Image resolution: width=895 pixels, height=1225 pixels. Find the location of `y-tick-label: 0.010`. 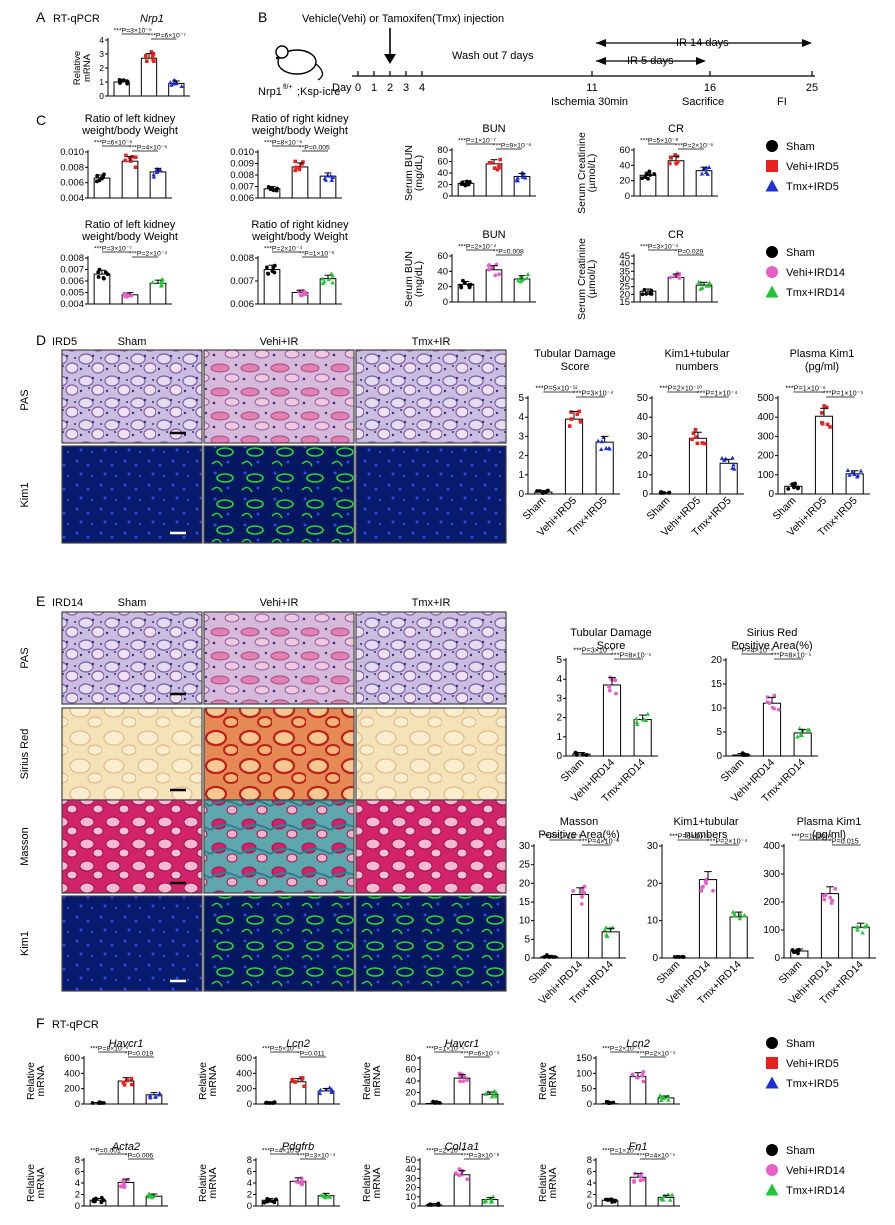

y-tick-label: 0.010 is located at coordinates (242, 152).